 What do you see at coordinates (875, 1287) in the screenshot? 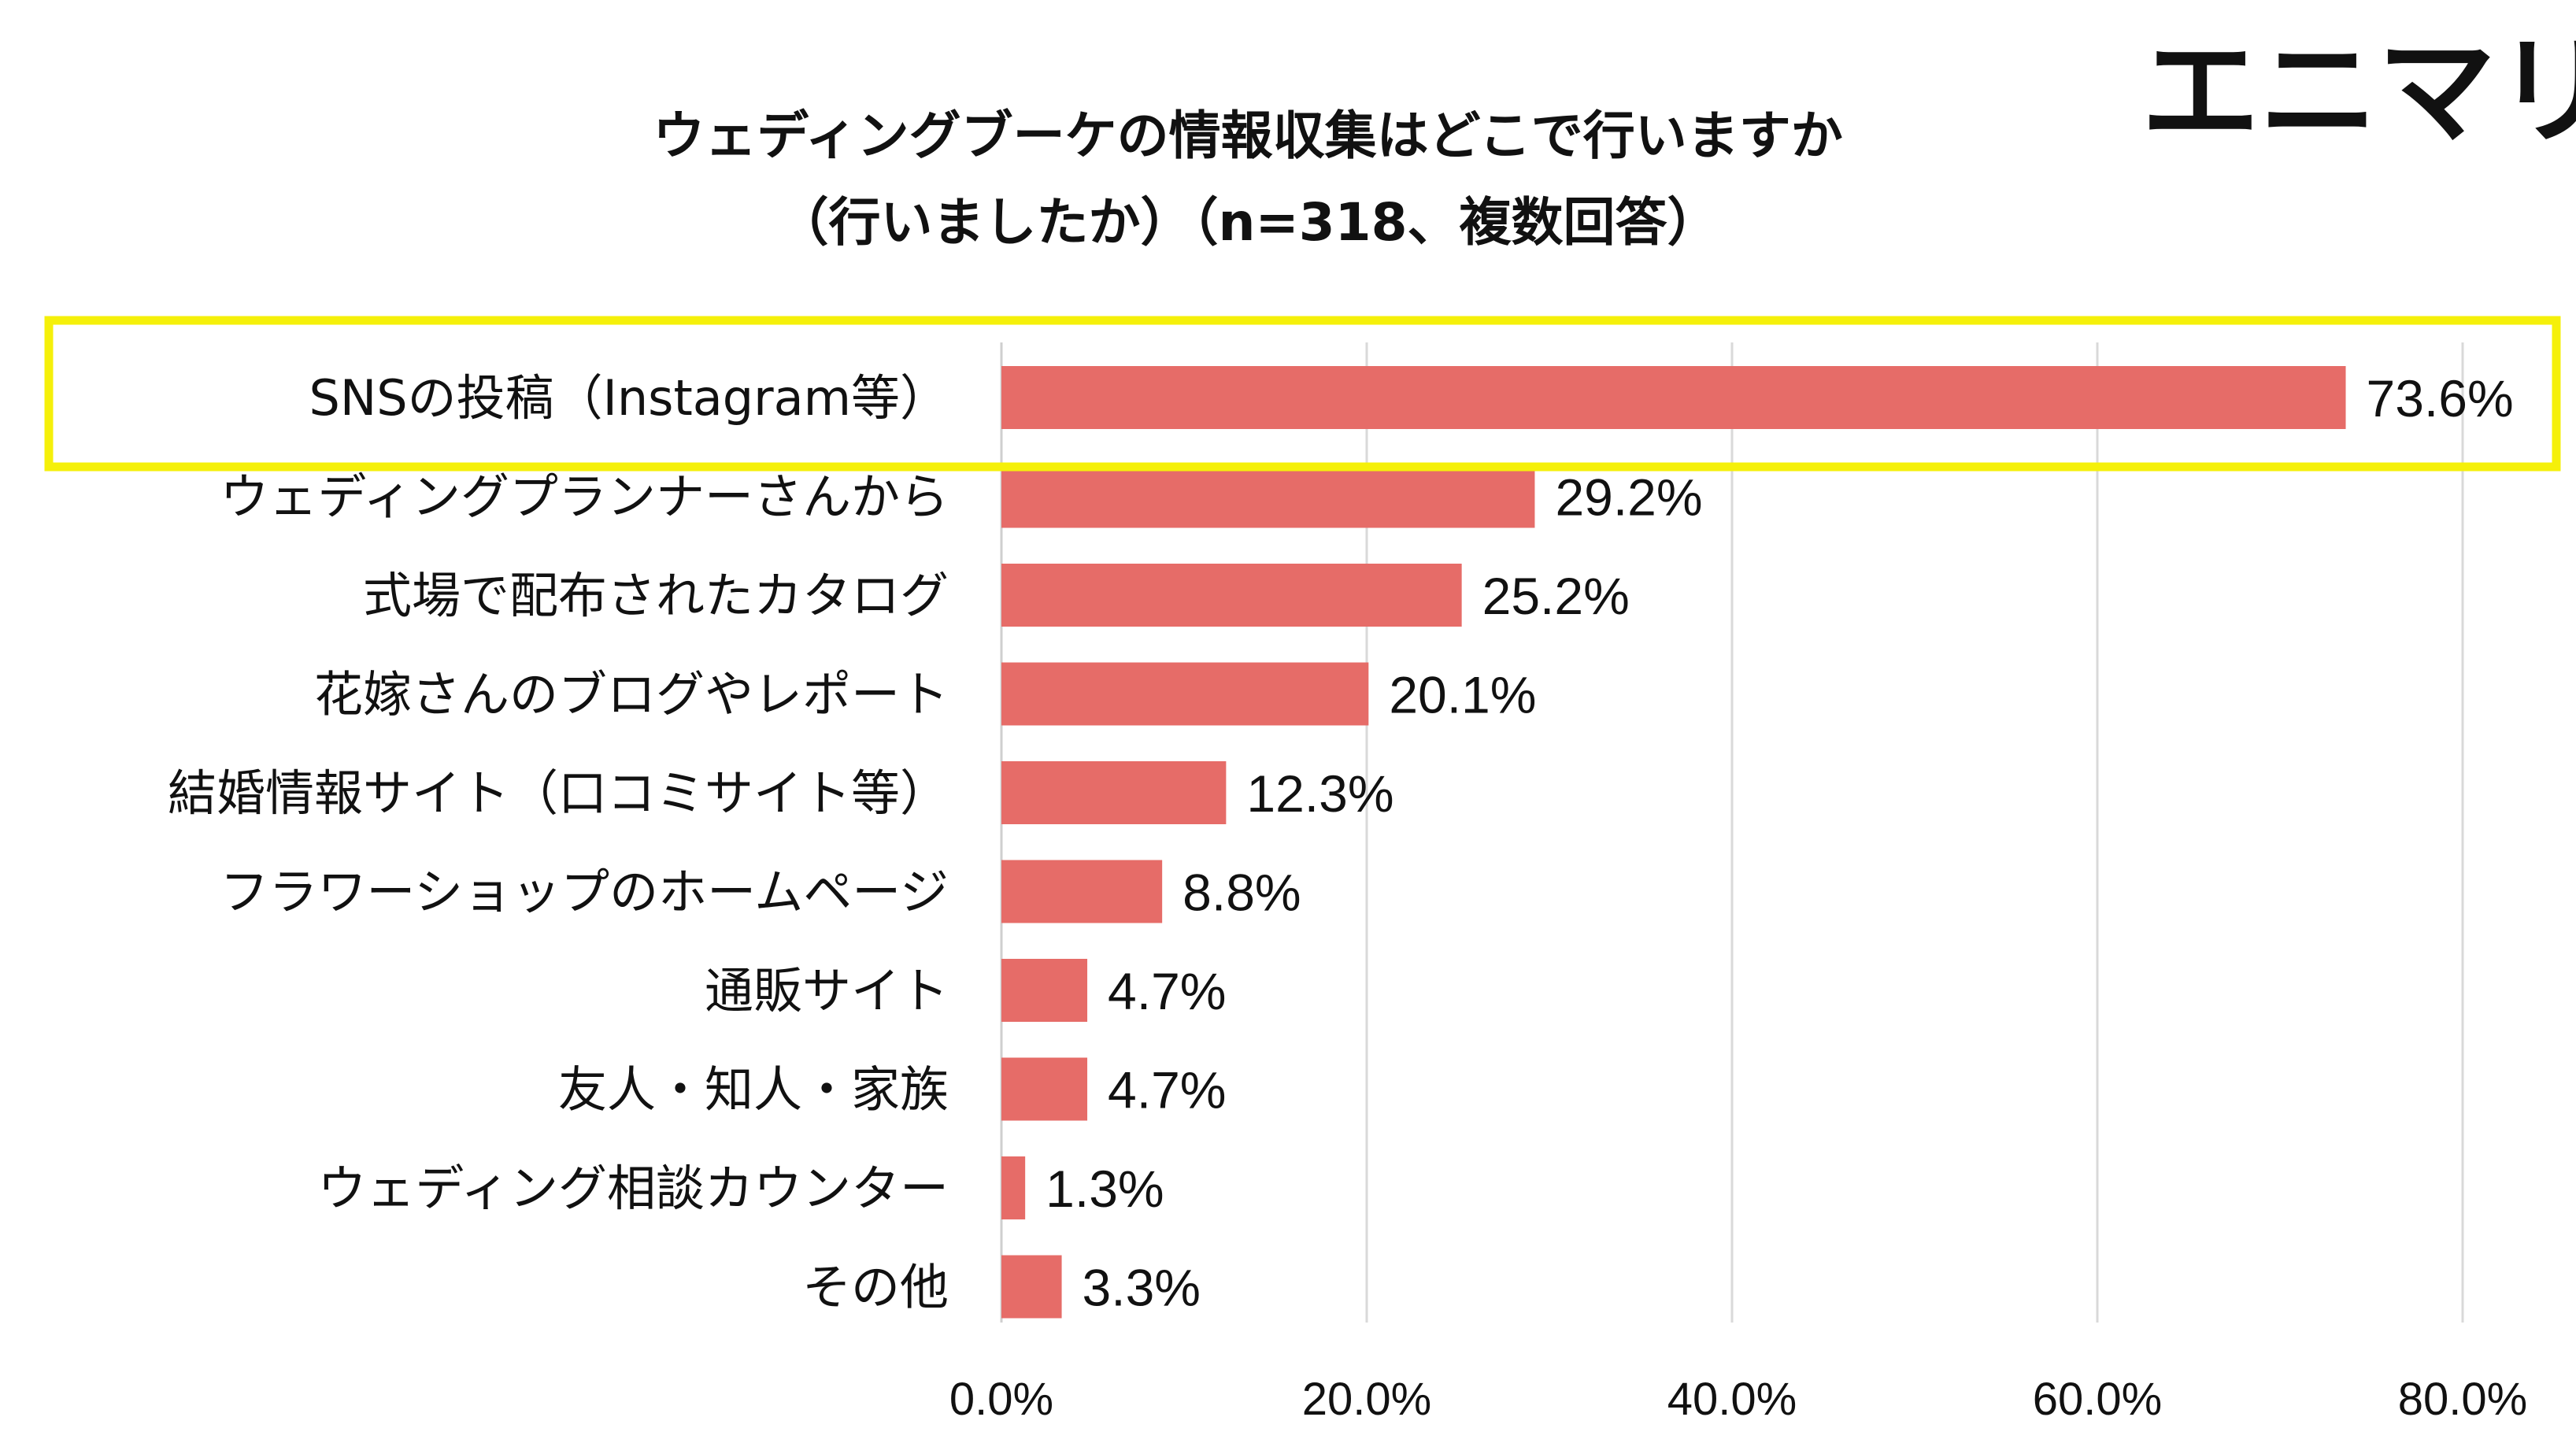
I see `category-label: その他` at bounding box center [875, 1287].